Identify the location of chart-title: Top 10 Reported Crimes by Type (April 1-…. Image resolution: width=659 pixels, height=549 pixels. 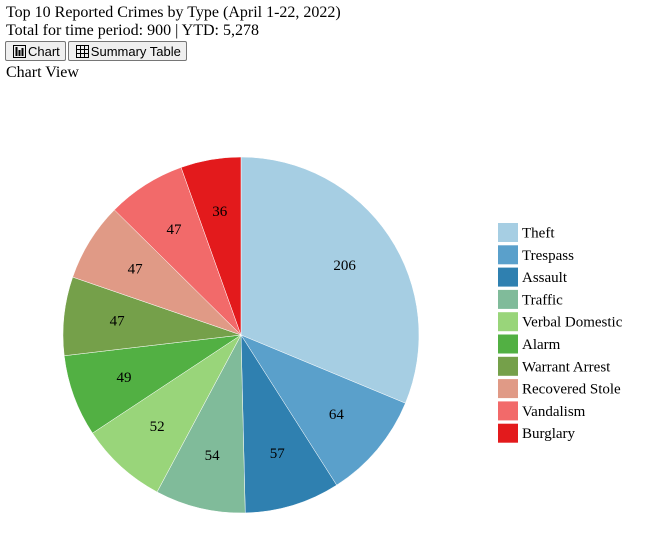
(173, 12).